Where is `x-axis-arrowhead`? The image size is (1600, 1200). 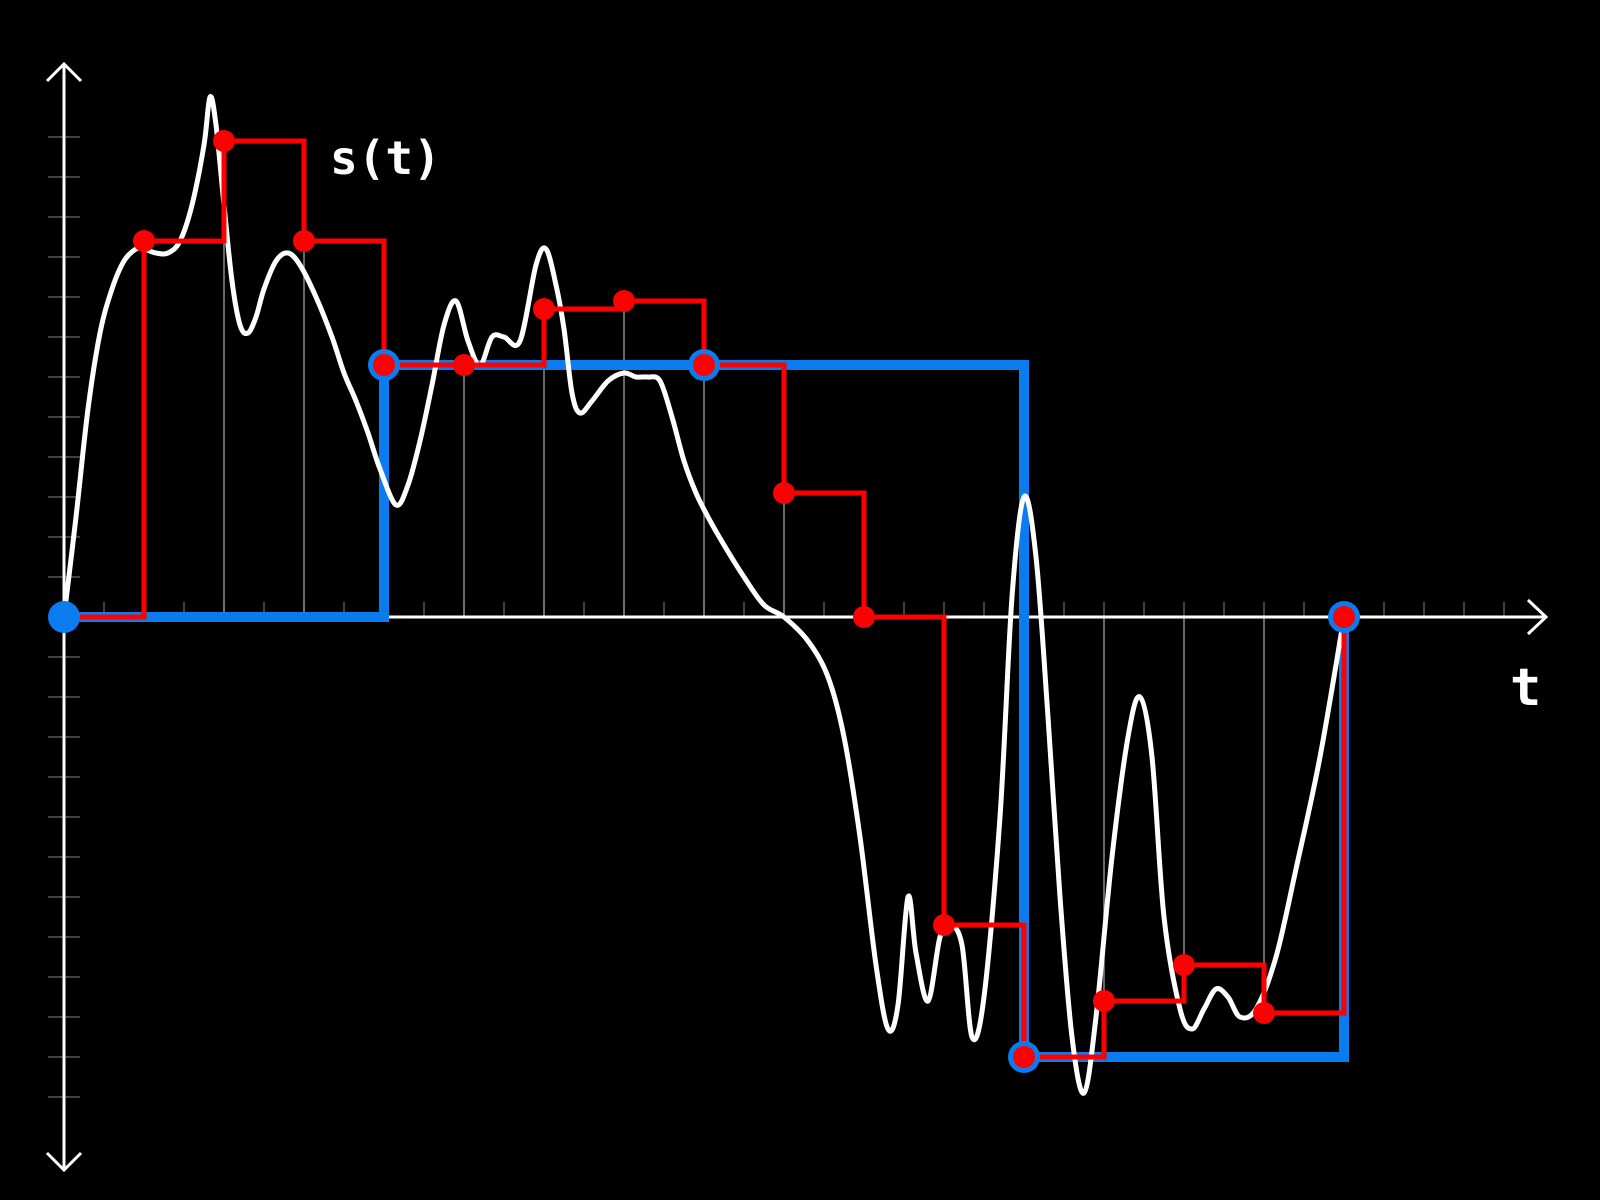 x-axis-arrowhead is located at coordinates (1537, 617).